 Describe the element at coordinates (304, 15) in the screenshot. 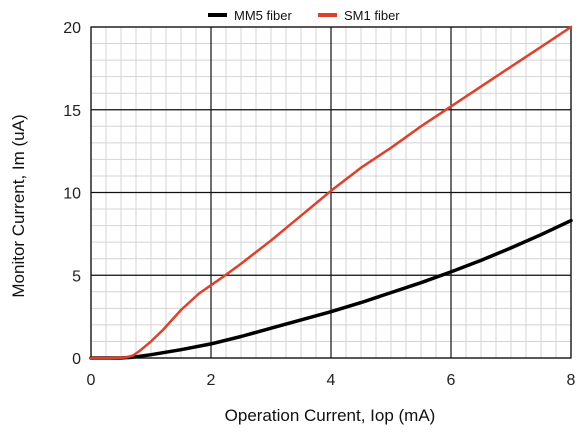

I see `legend: MM5 fiber SM1 fiber` at that location.